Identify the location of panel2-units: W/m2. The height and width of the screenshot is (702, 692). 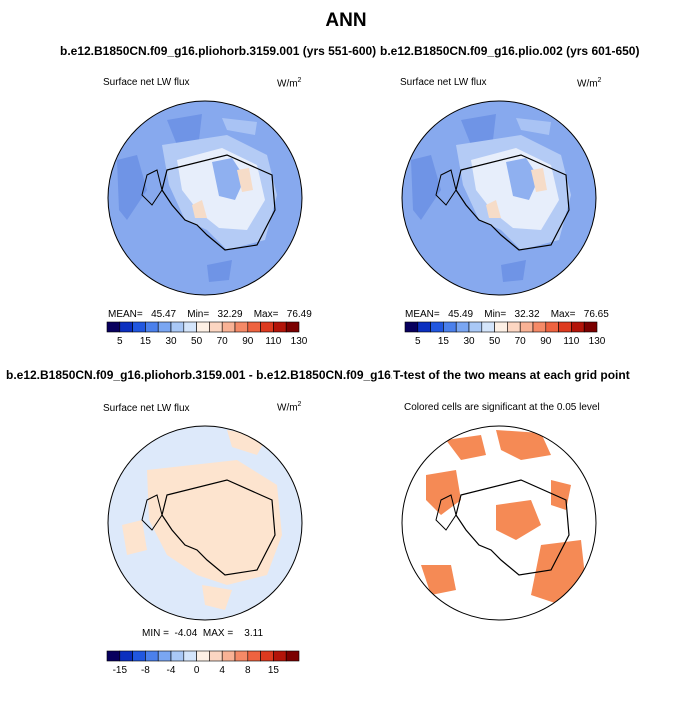
(589, 83).